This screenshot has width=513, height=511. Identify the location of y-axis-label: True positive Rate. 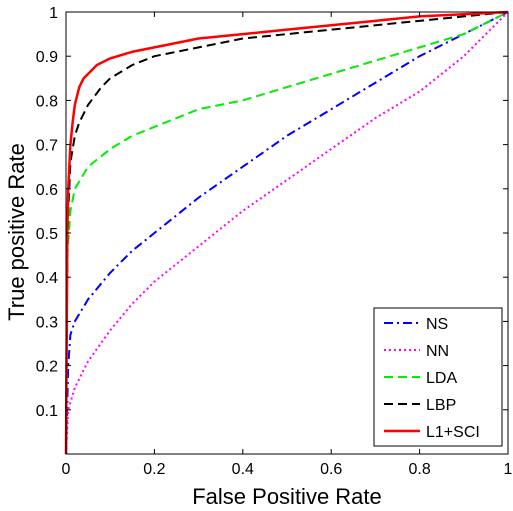
(16, 232).